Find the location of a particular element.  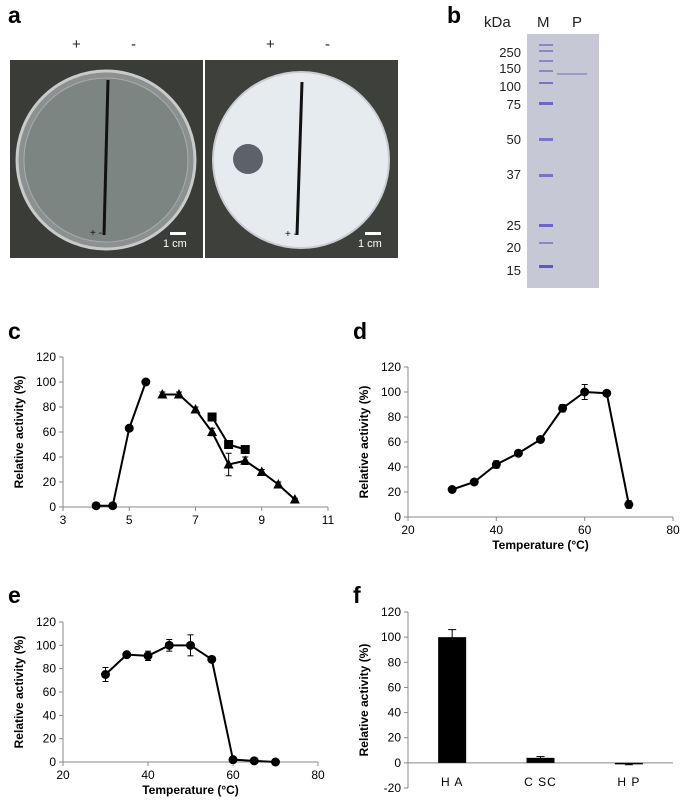

gel-unit-label: kDa is located at coordinates (497, 22).